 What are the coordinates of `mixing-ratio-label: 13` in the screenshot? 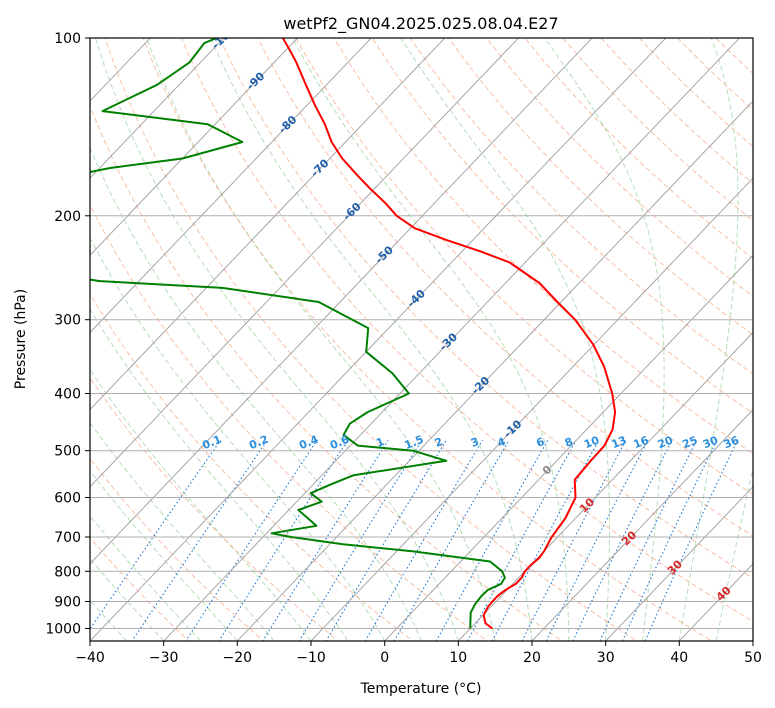 It's located at (618, 443).